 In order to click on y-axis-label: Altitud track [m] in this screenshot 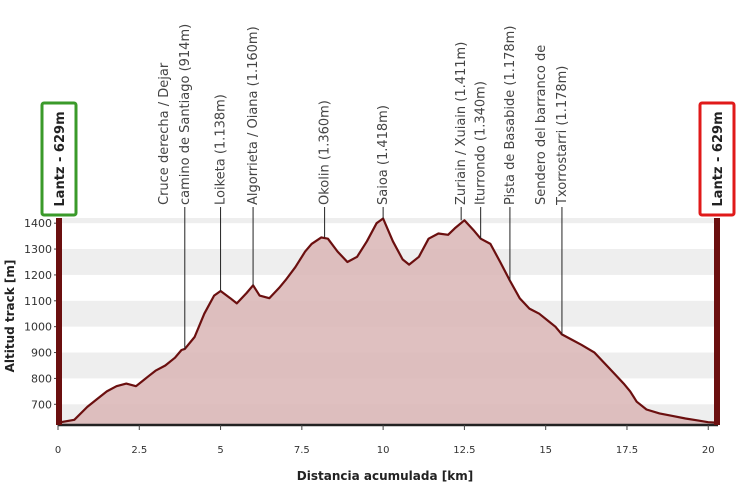, I will do `click(10, 316)`.